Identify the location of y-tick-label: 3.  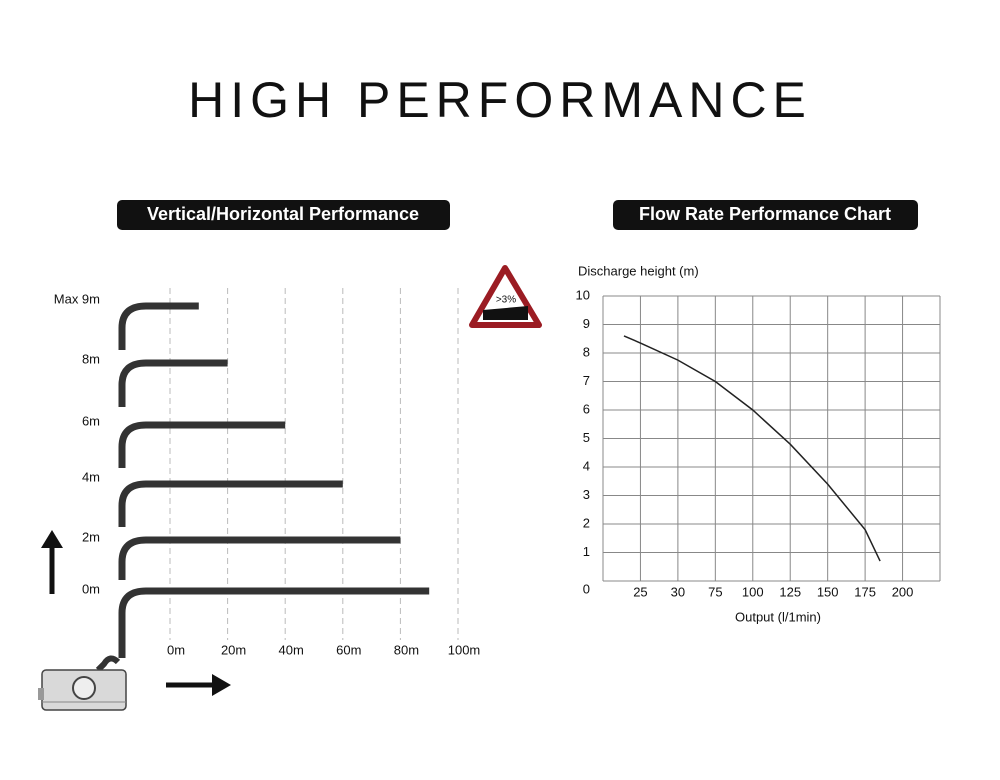
(586, 494).